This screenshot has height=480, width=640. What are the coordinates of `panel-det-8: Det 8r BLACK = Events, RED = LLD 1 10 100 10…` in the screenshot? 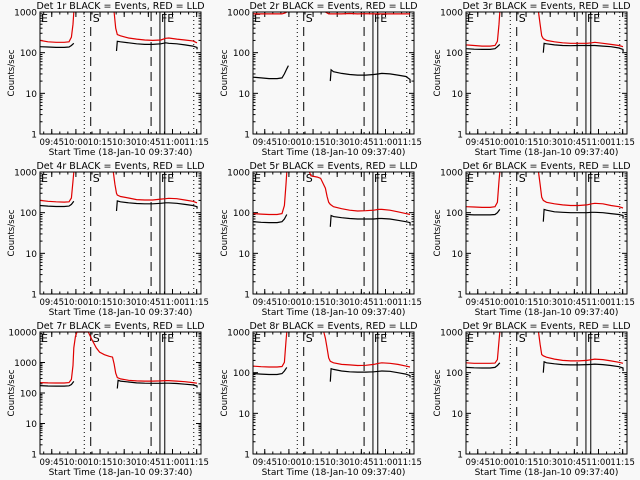 It's located at (321, 399).